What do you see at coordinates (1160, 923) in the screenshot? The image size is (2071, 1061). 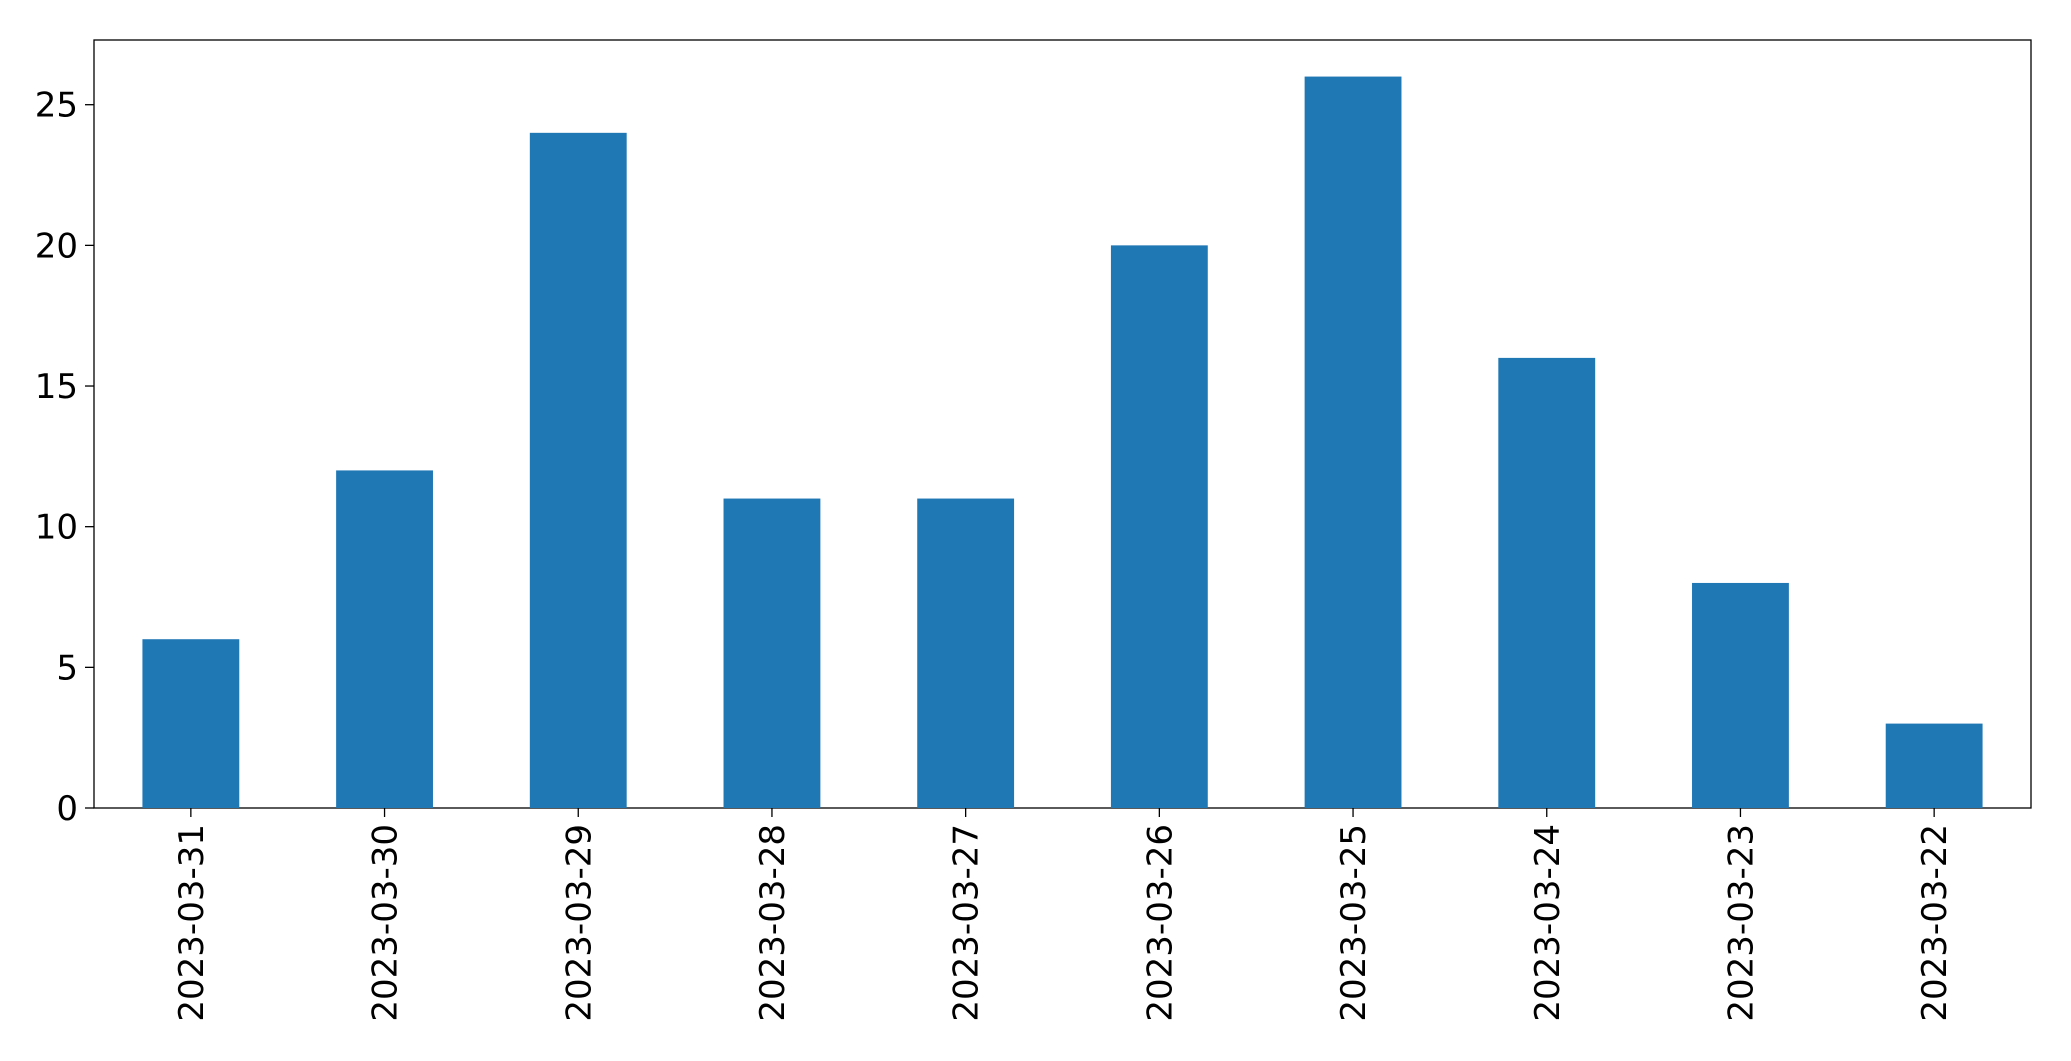 I see `x-tick-label: 2023-03-26` at bounding box center [1160, 923].